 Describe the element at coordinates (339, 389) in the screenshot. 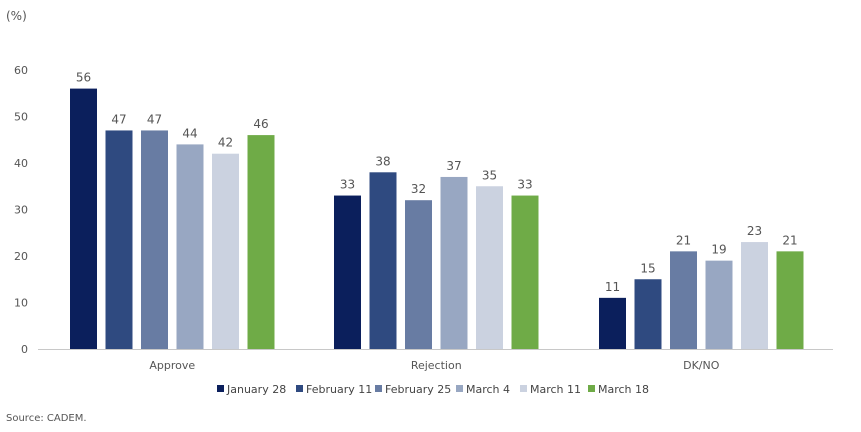

I see `legend-label: February 11` at that location.